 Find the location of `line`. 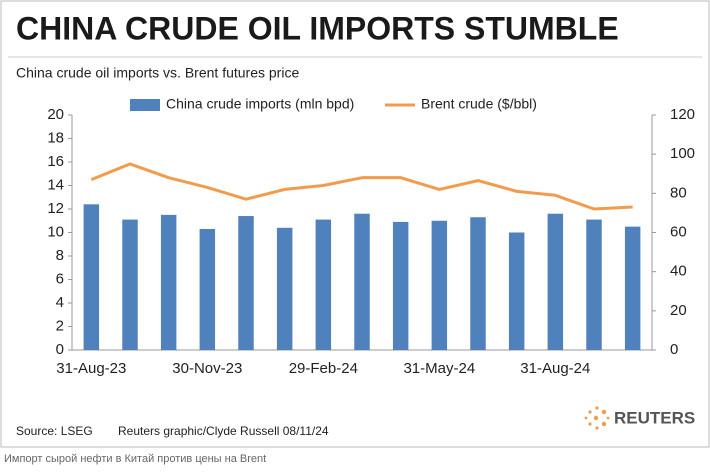

line is located at coordinates (361, 186).